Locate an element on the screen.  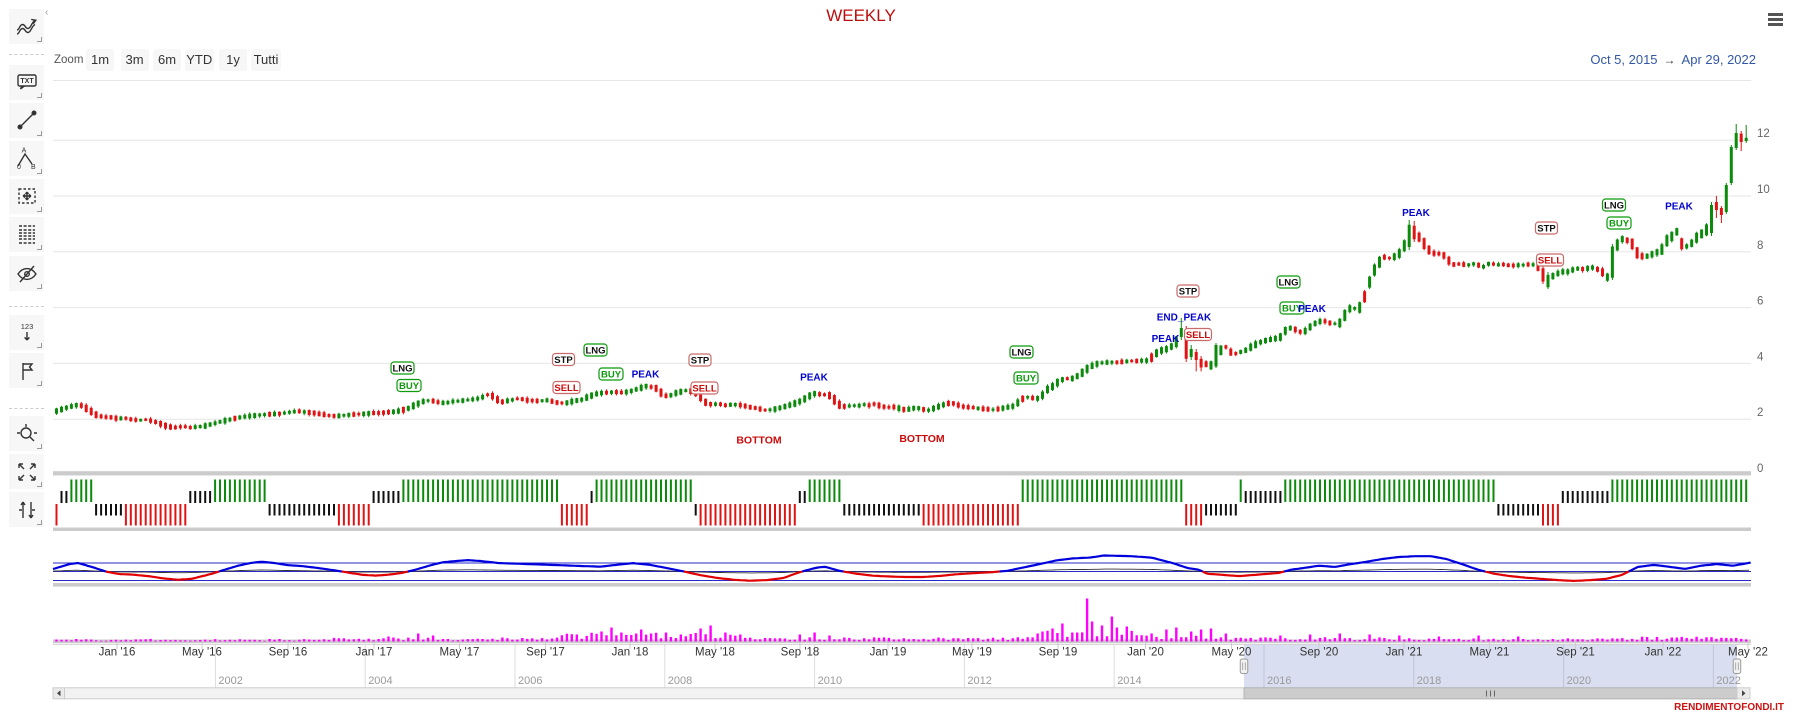
svg-text: 6 is located at coordinates (1760, 302).